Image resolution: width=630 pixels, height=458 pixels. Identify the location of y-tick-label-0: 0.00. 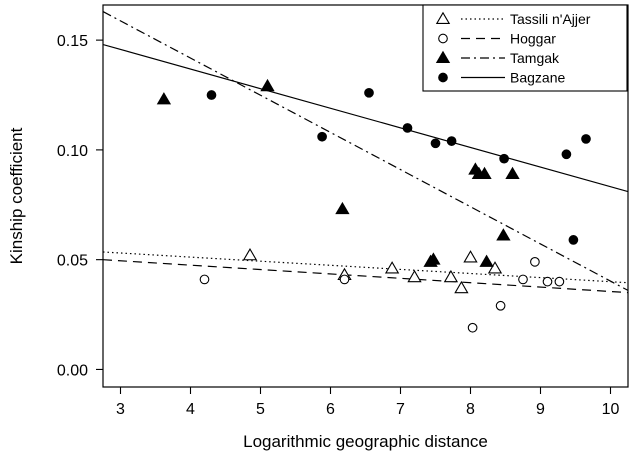
(72, 370).